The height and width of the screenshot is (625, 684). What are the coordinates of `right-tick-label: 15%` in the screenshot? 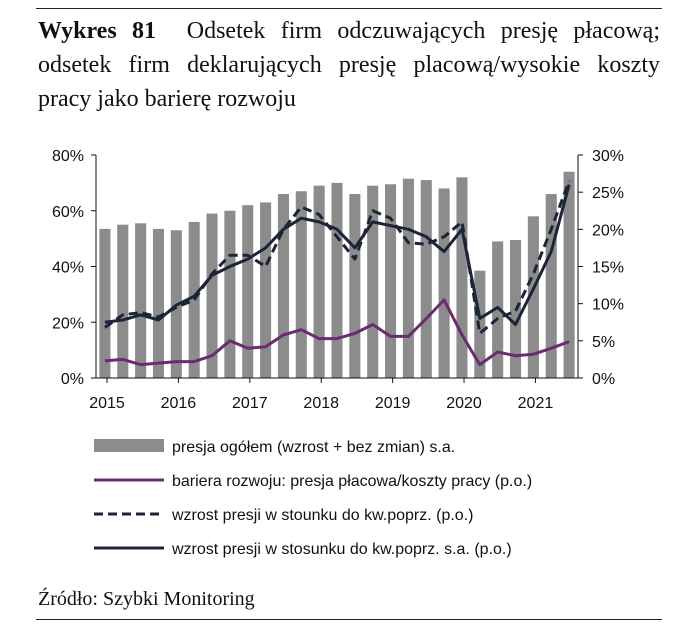 It's located at (608, 268).